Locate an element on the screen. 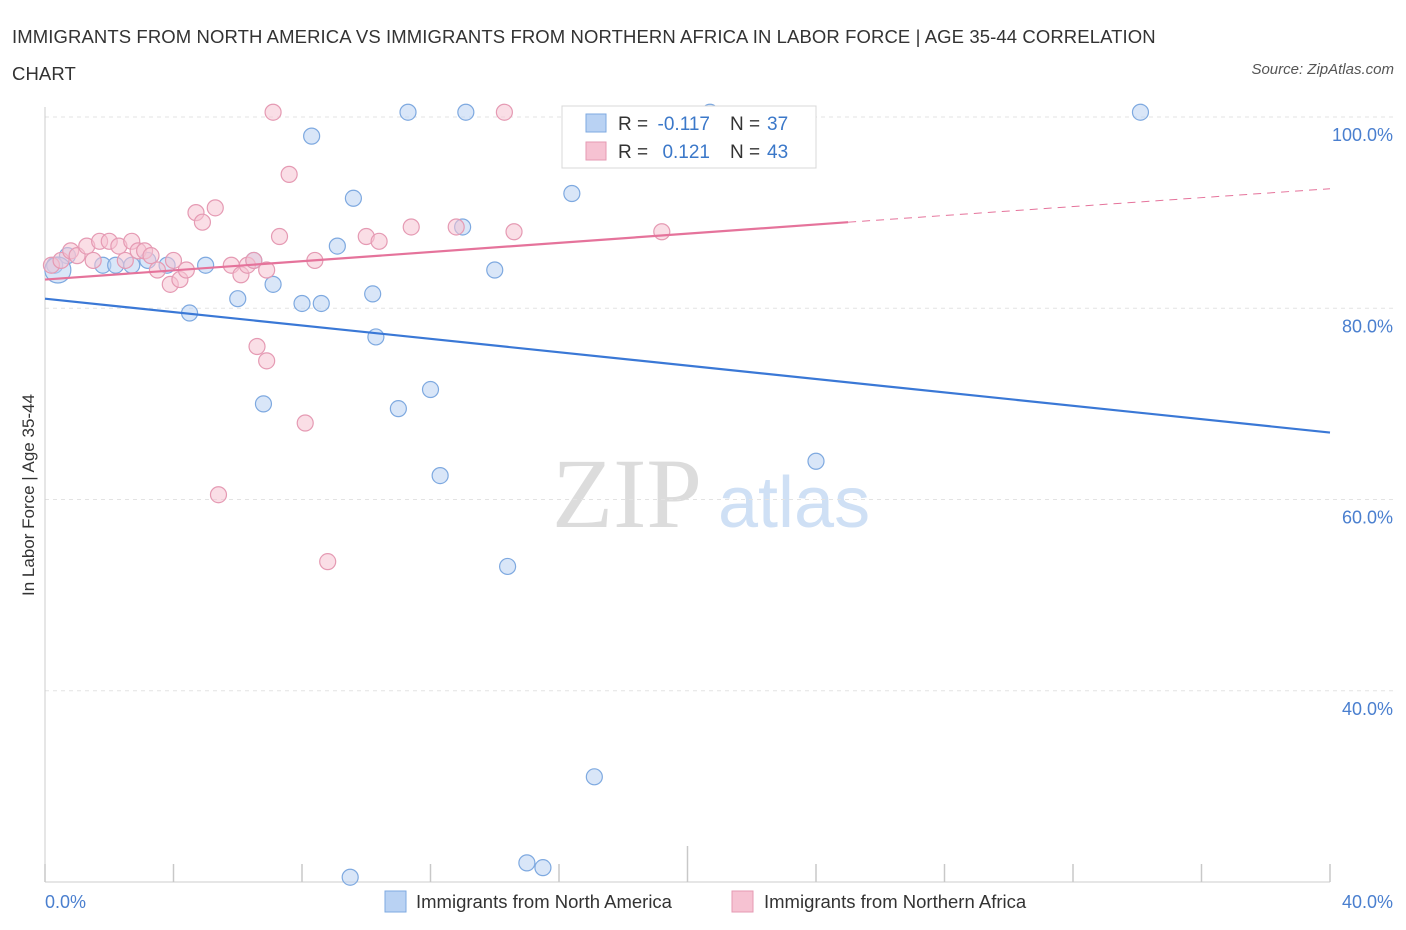  legend-swatch-blue is located at coordinates (596, 123).